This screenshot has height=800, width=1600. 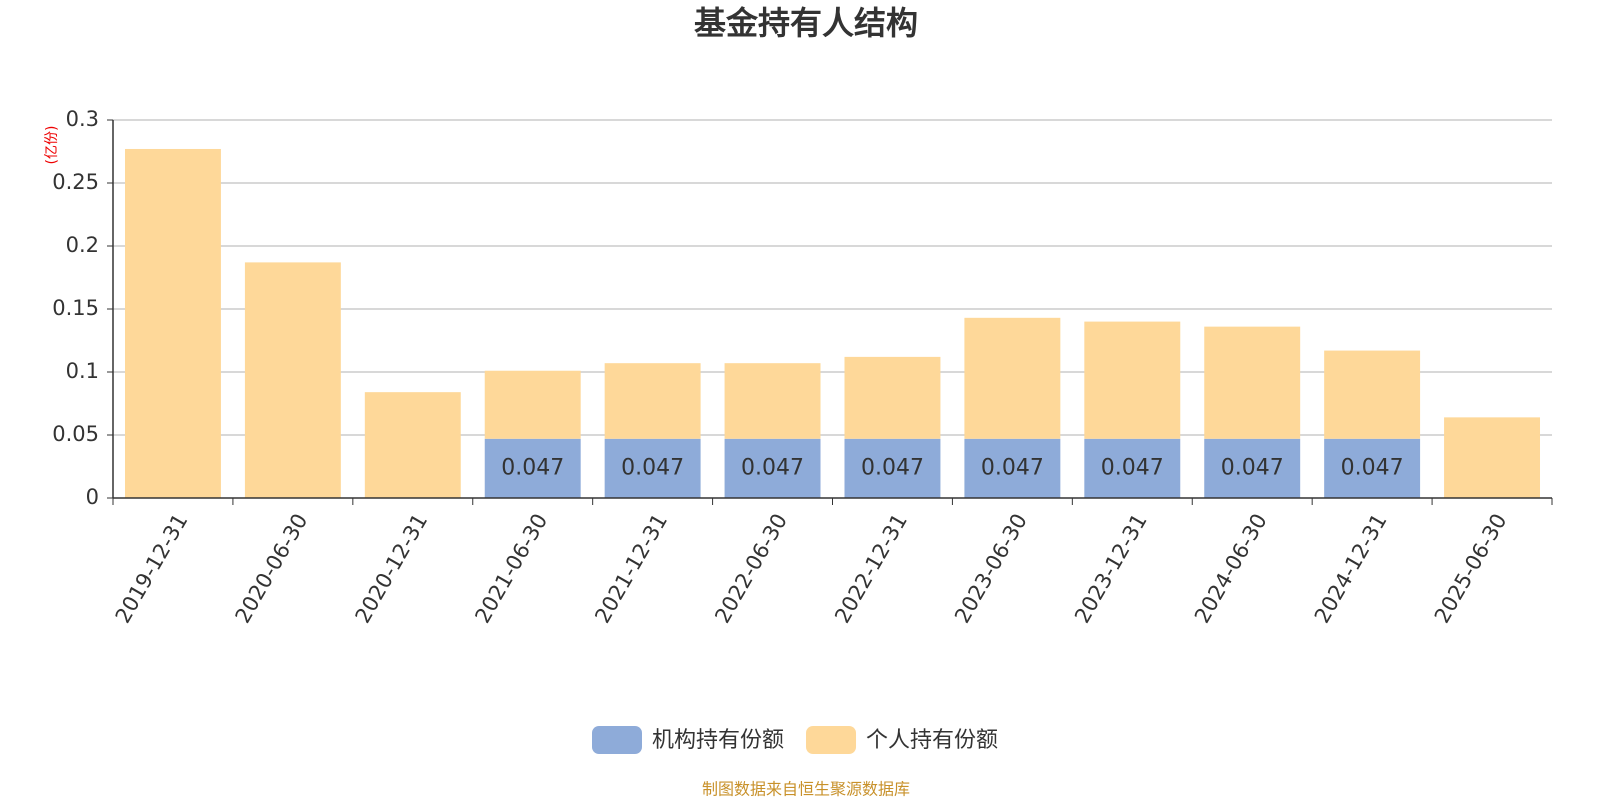 What do you see at coordinates (52, 145) in the screenshot?
I see `y-axis-label: (亿份)` at bounding box center [52, 145].